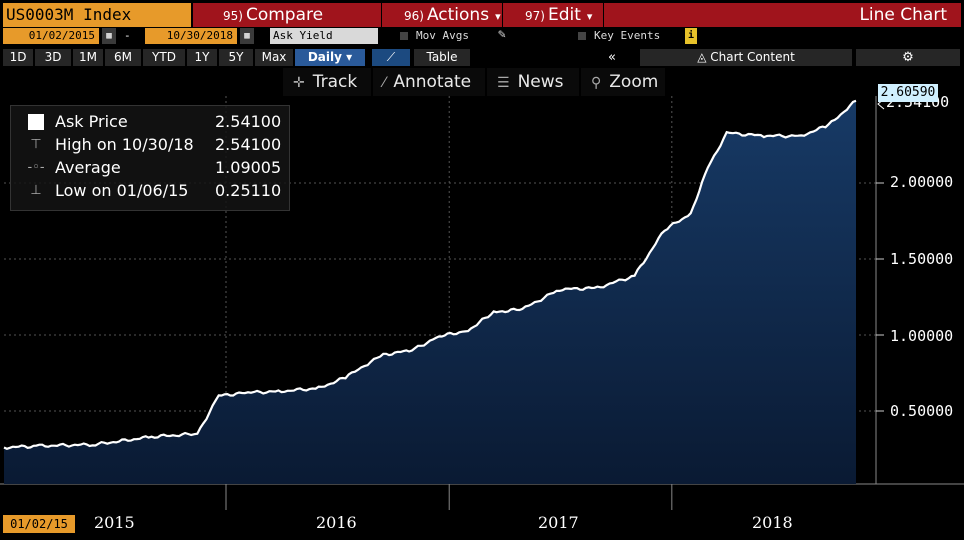  Describe the element at coordinates (114, 522) in the screenshot. I see `x-tick-label: 2015` at that location.